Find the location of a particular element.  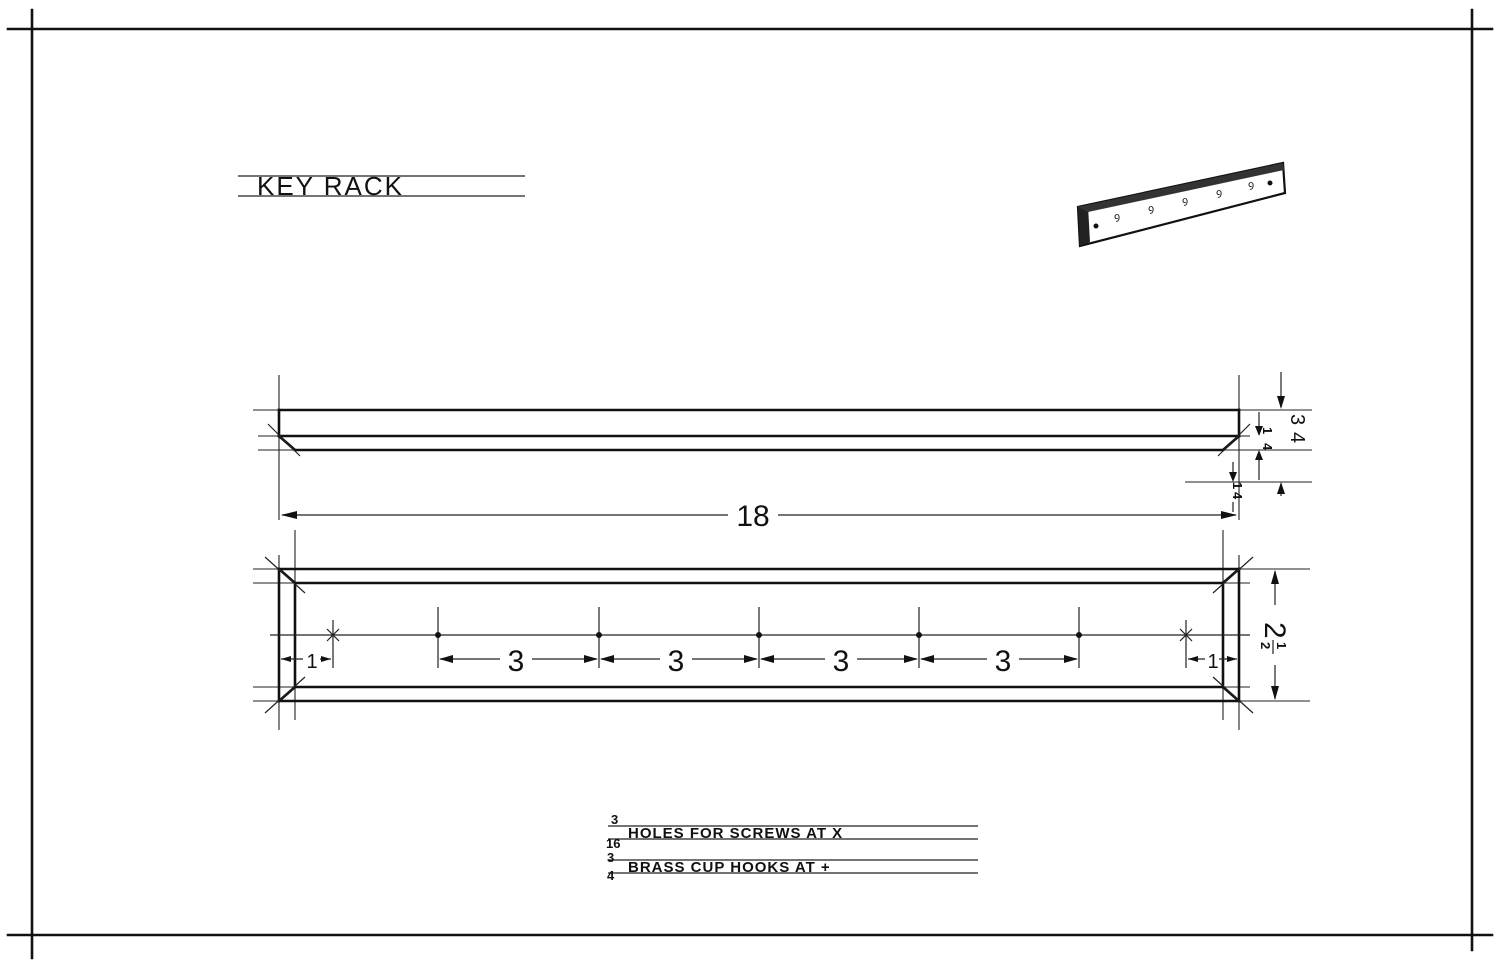

note-1-size-den: 16 is located at coordinates (613, 843).